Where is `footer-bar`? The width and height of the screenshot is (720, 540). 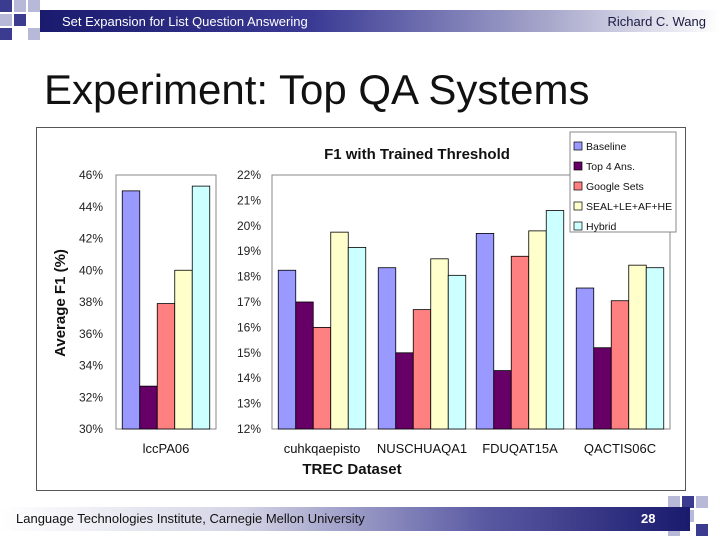 footer-bar is located at coordinates (345, 519).